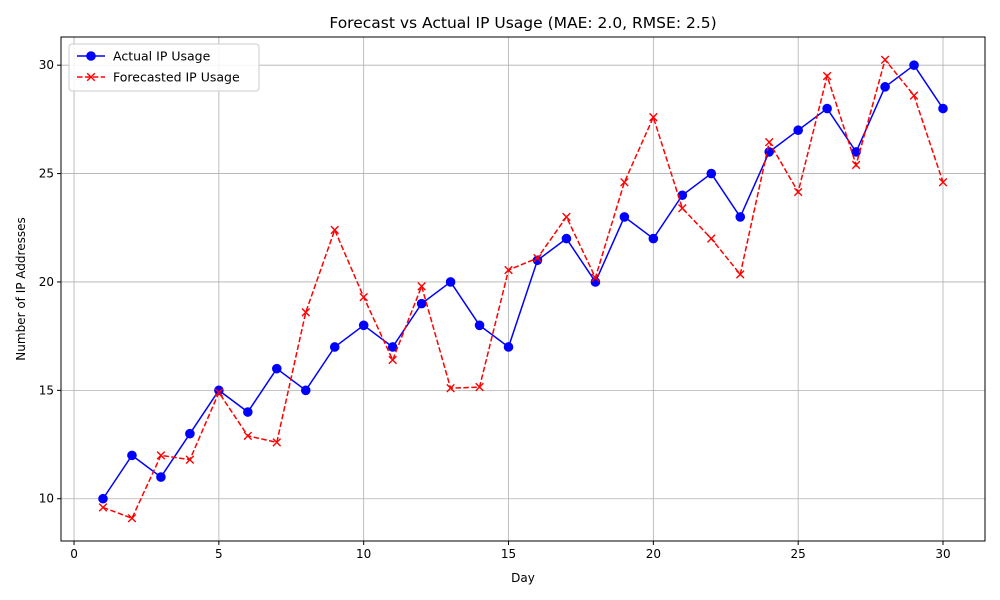 The width and height of the screenshot is (1000, 600). I want to click on x-axis-label: Day, so click(523, 578).